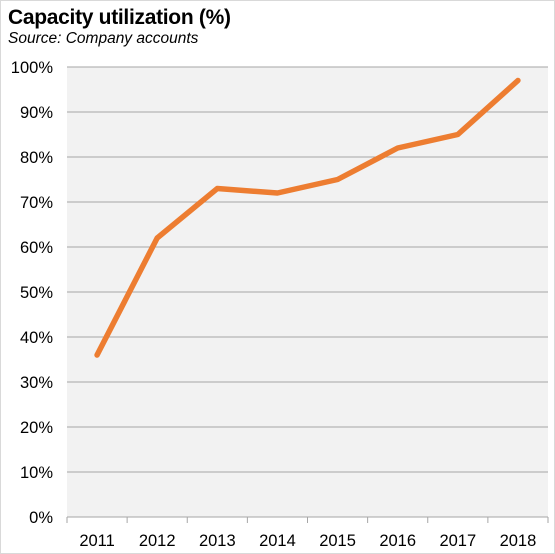  What do you see at coordinates (277, 541) in the screenshot?
I see `x-tick-label: 2014` at bounding box center [277, 541].